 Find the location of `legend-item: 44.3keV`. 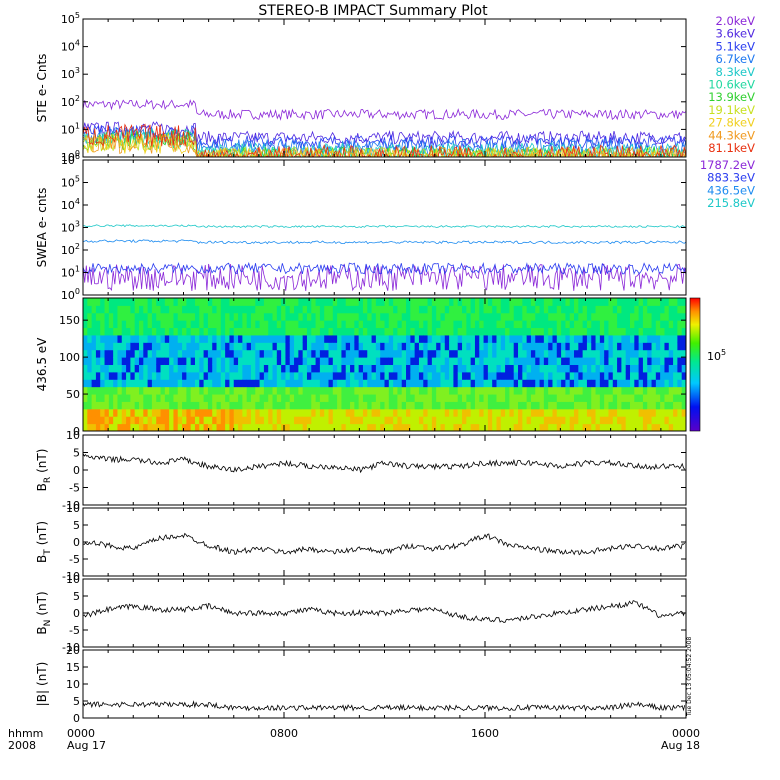

legend-item: 44.3keV is located at coordinates (731, 135).